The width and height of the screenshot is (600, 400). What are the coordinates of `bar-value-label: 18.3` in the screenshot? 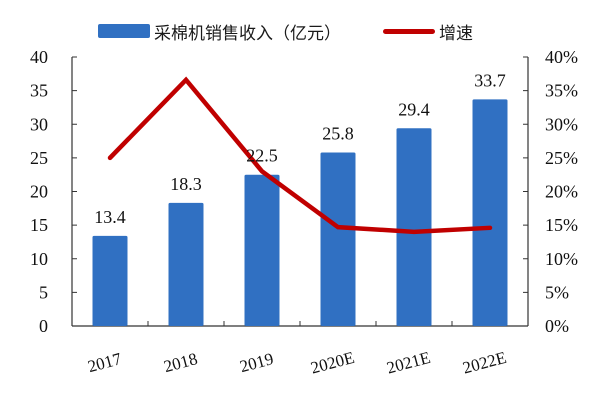 It's located at (186, 184).